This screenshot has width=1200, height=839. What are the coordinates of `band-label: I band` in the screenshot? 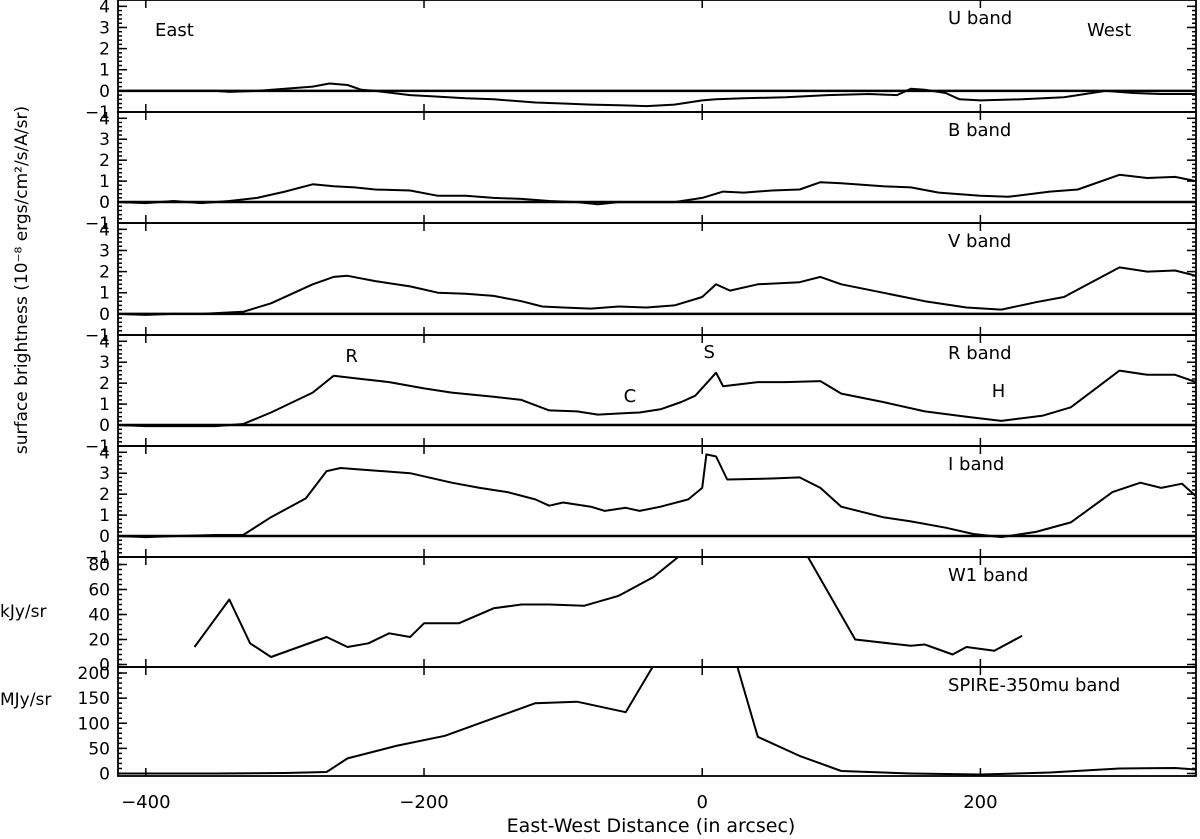 It's located at (976, 464).